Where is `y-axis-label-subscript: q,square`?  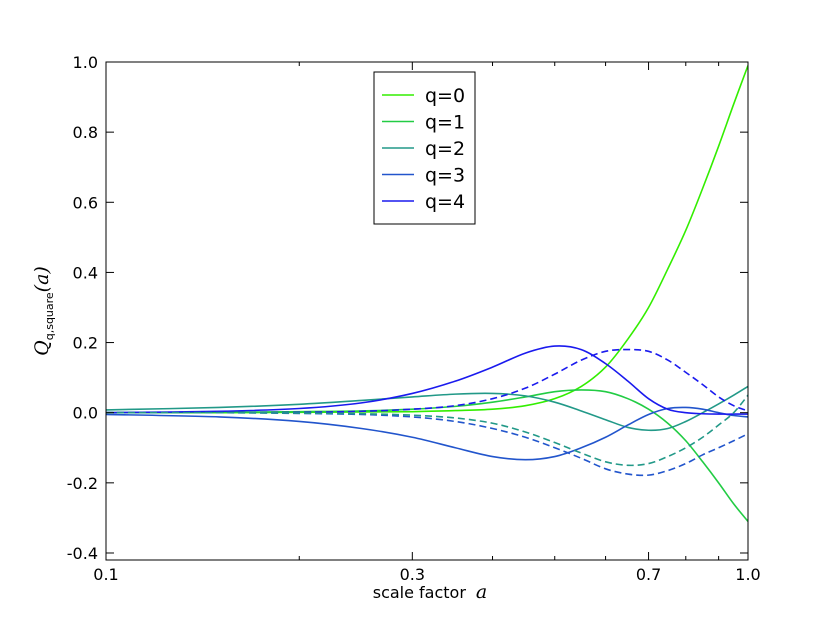
y-axis-label-subscript: q,square is located at coordinates (49, 316).